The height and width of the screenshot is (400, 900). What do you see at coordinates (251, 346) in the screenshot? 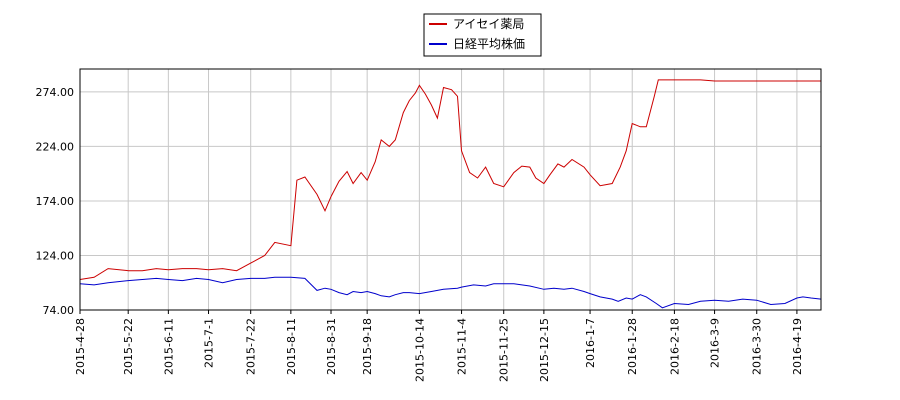
I see `x-tick-label: 2015-7-22` at bounding box center [251, 346].